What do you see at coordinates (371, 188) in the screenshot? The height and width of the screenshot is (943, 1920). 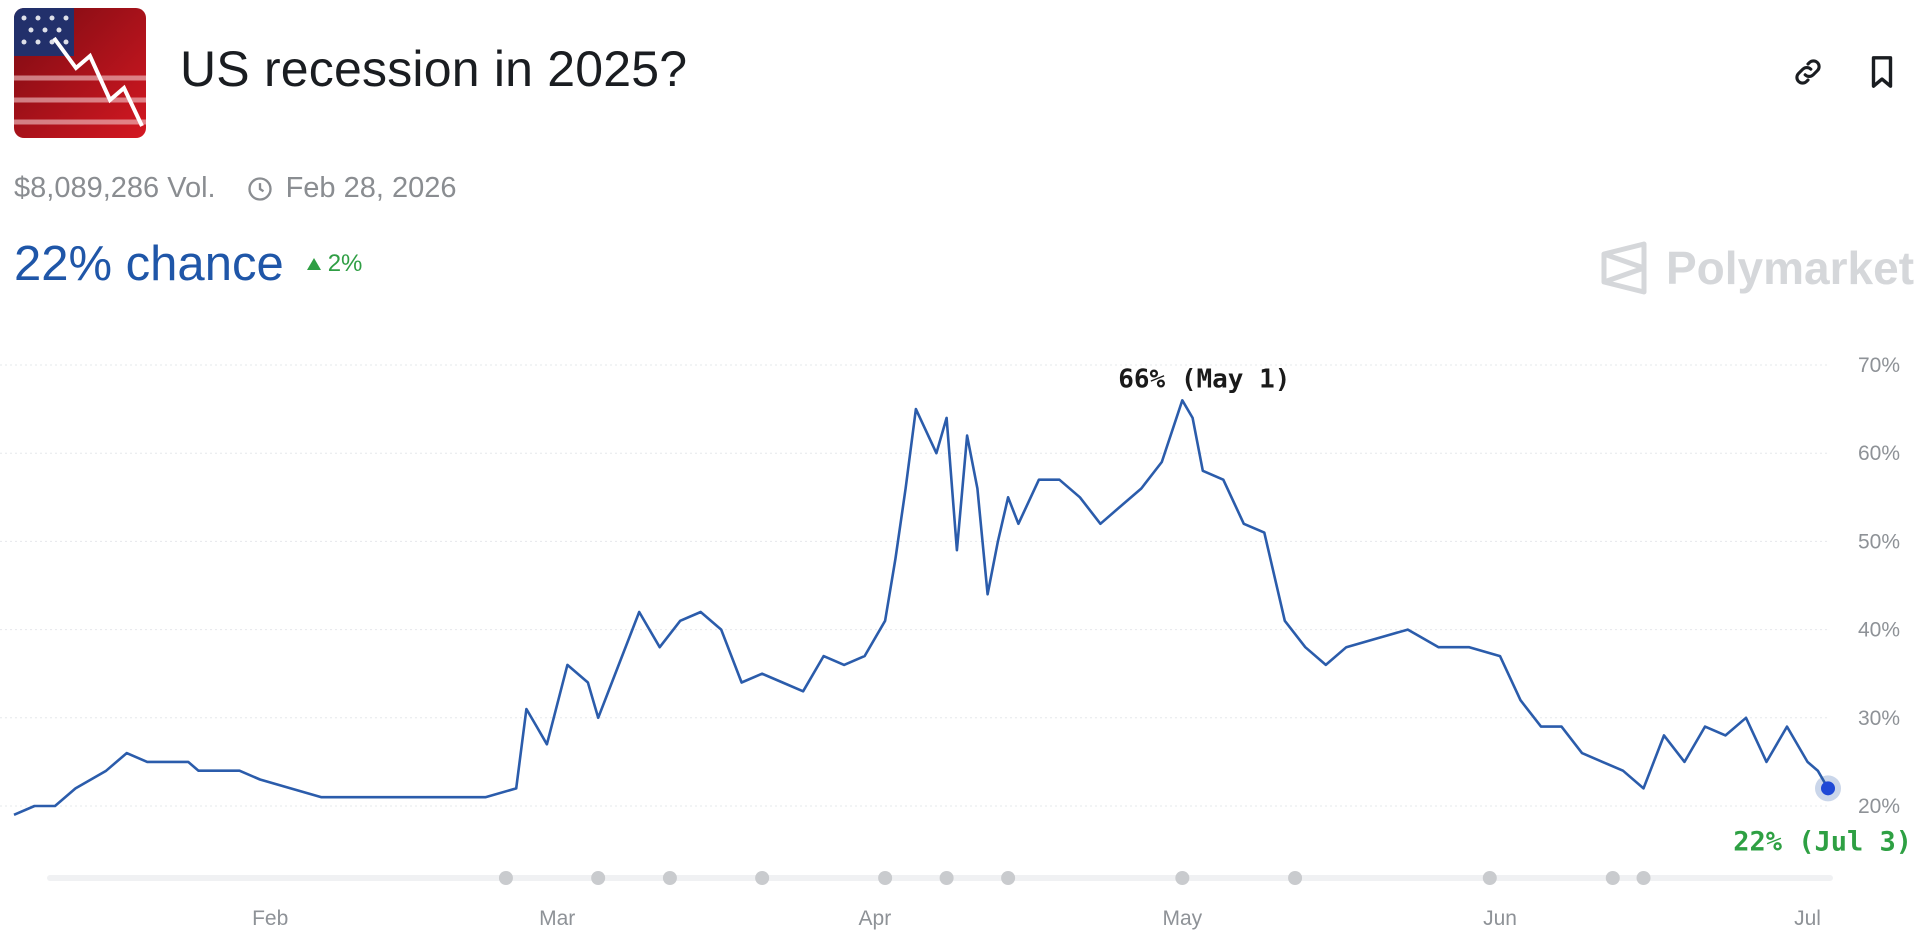 I see `end-date-text: Feb 28, 2026` at bounding box center [371, 188].